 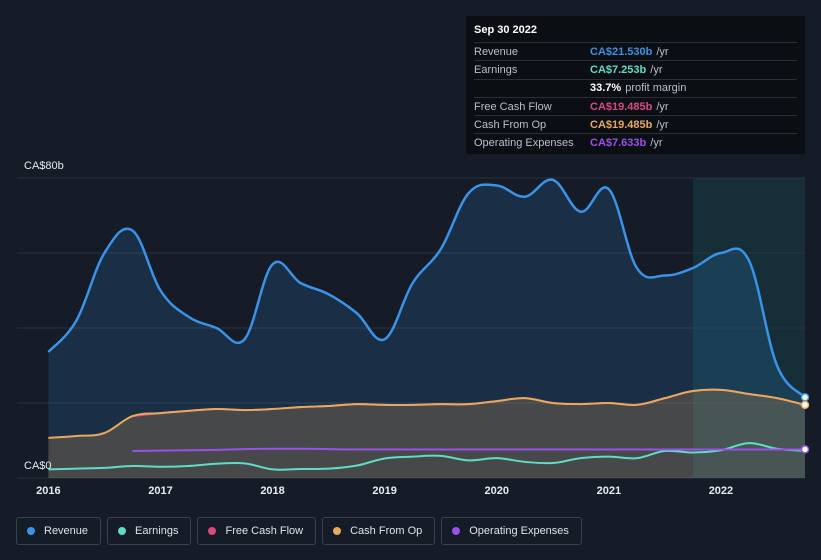 I want to click on tooltip-label: Free Cash Flow, so click(x=513, y=106).